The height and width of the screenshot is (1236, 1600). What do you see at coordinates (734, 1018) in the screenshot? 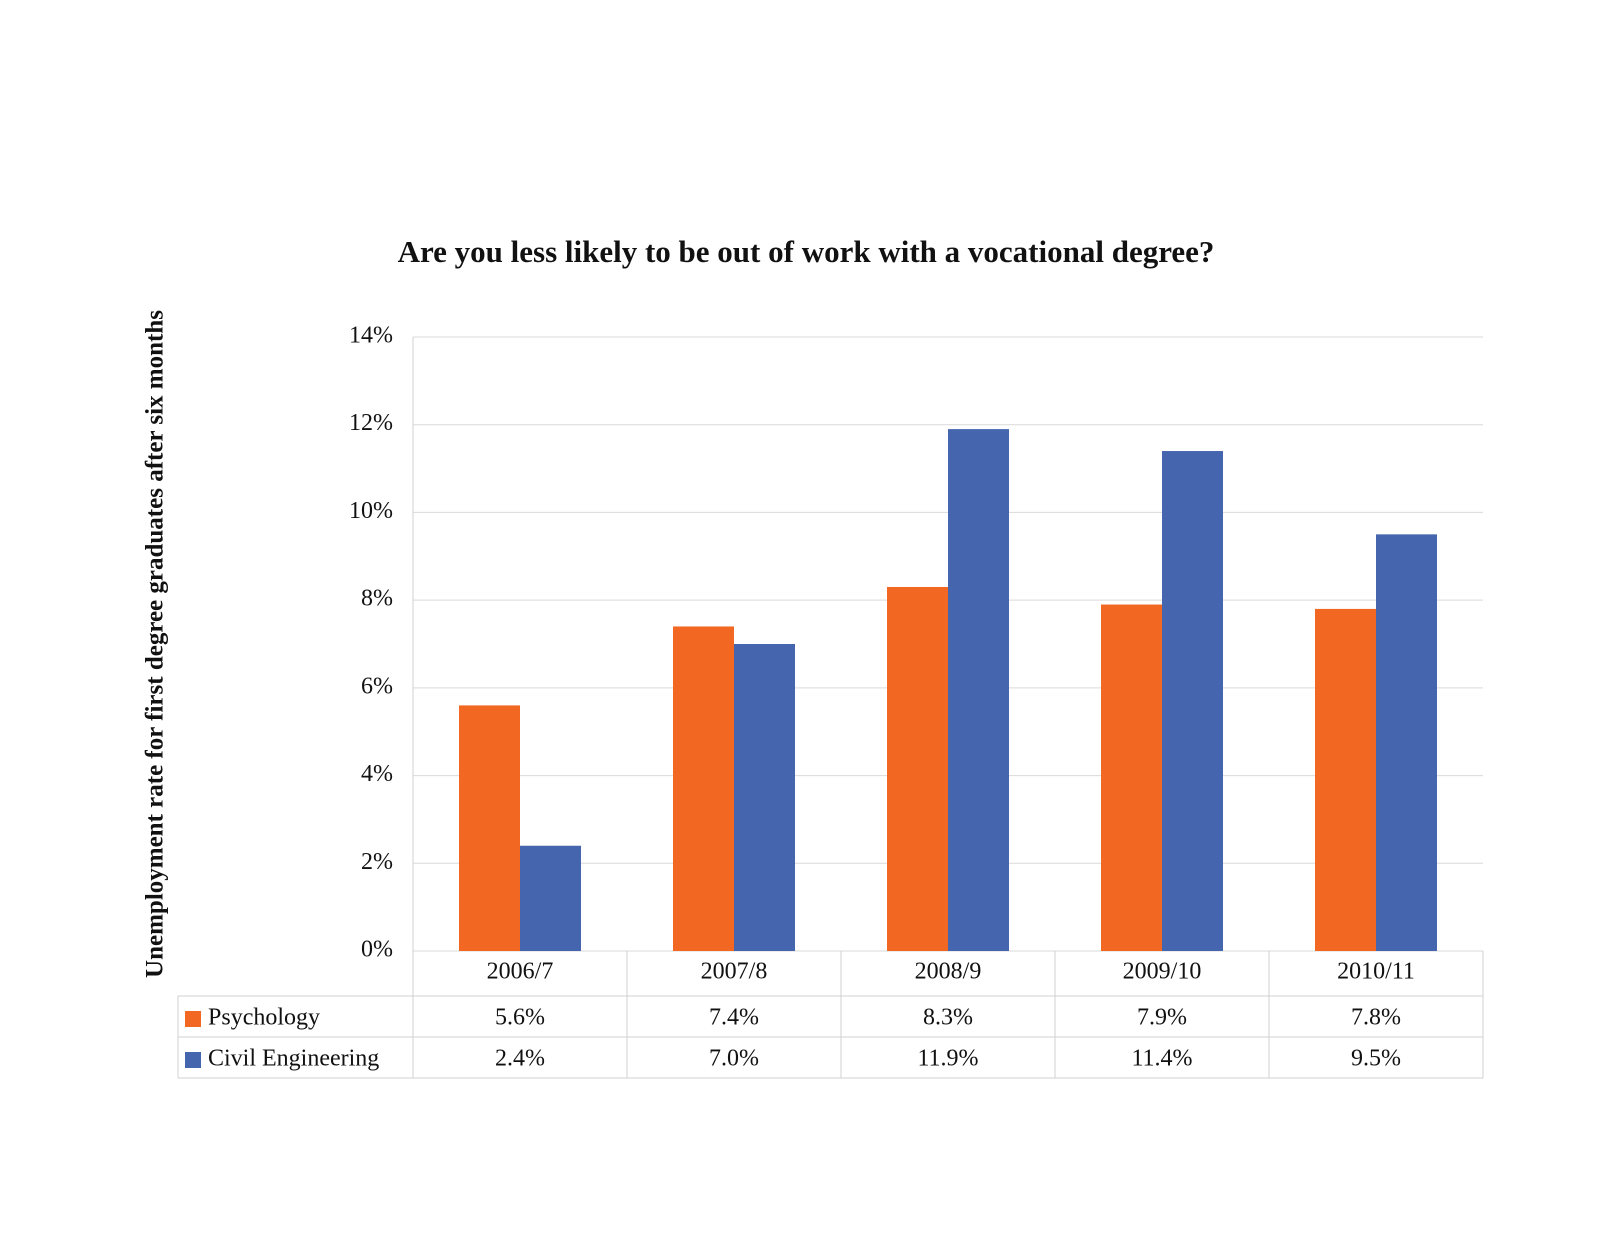
I see `table-value: 7.4%` at bounding box center [734, 1018].